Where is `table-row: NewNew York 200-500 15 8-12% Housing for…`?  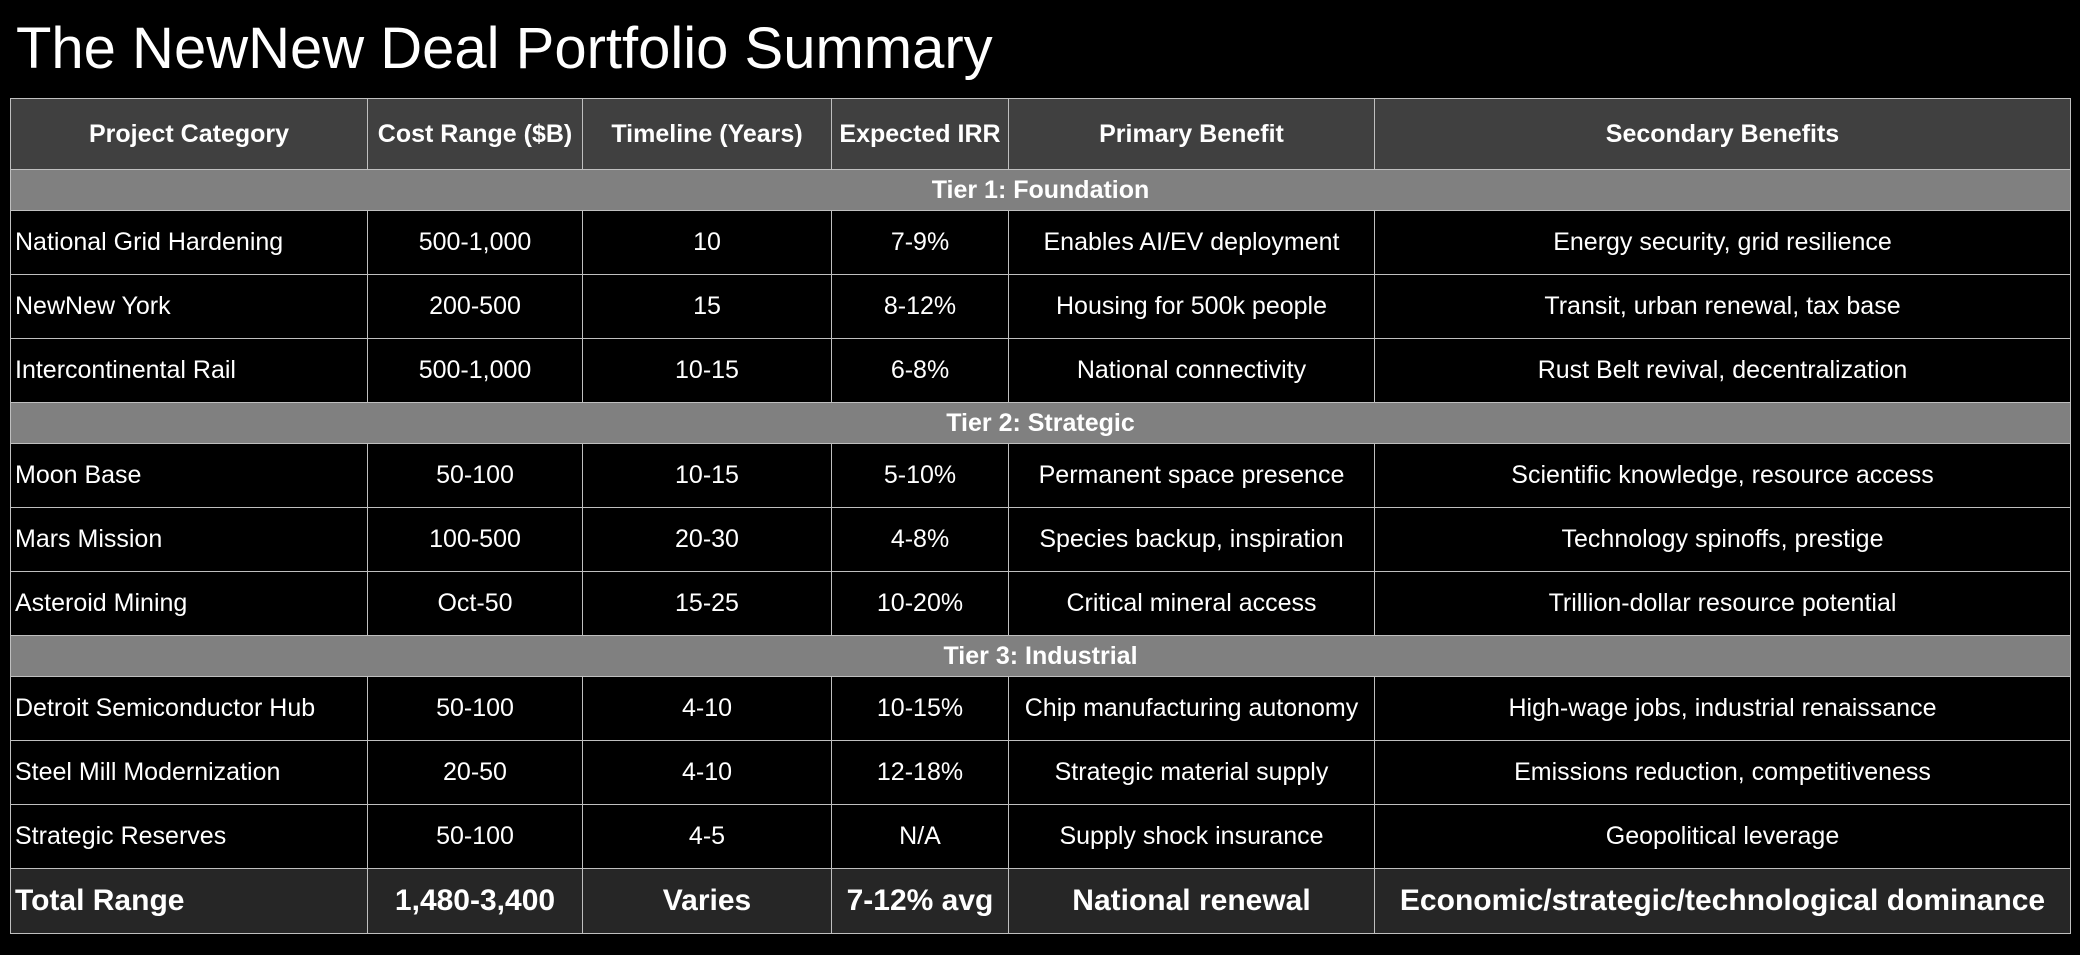 table-row: NewNew York 200-500 15 8-12% Housing for… is located at coordinates (1040, 306).